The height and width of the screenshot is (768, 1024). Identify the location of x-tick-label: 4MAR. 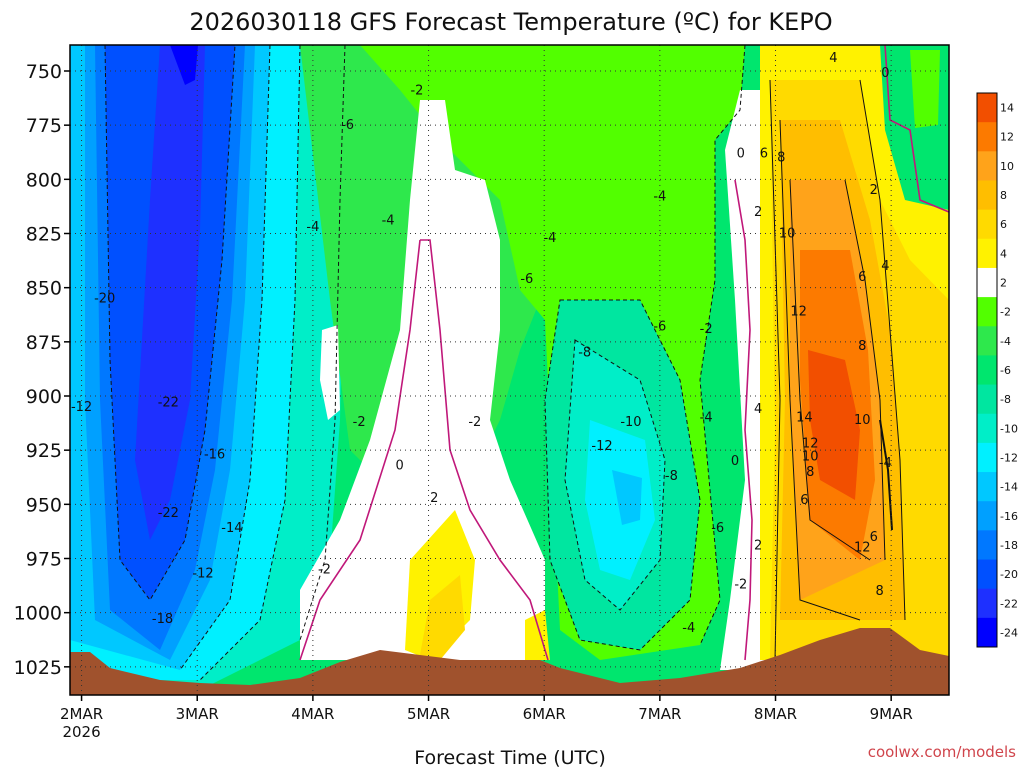
(312, 714).